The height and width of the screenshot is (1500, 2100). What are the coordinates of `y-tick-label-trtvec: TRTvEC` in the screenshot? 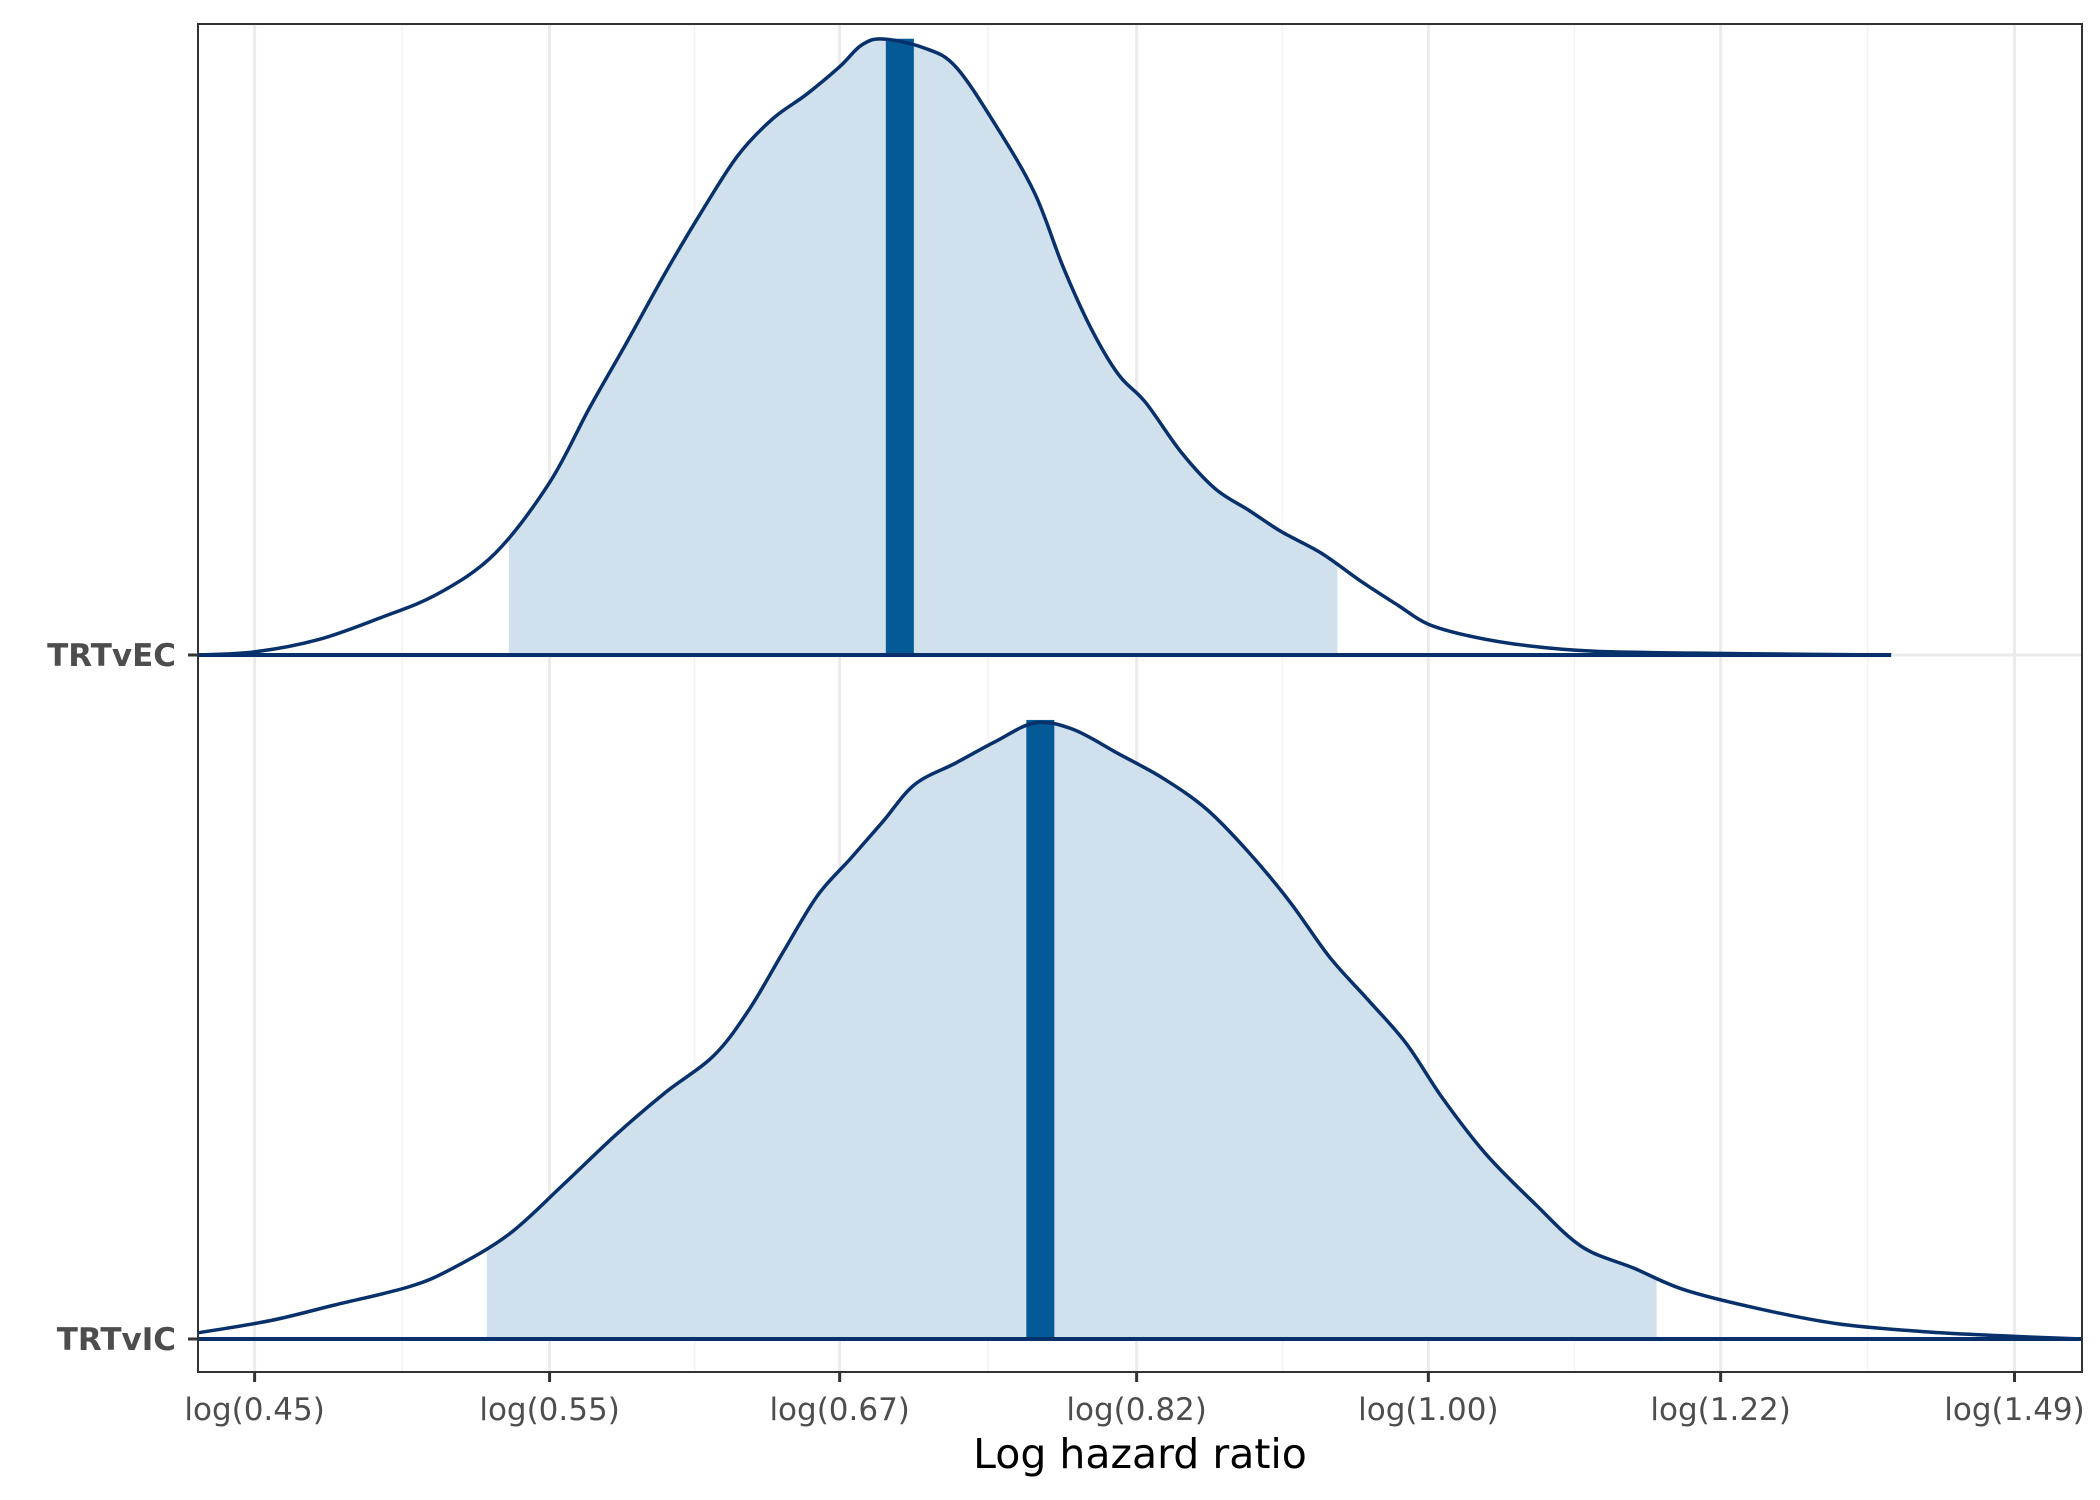 It's located at (111, 656).